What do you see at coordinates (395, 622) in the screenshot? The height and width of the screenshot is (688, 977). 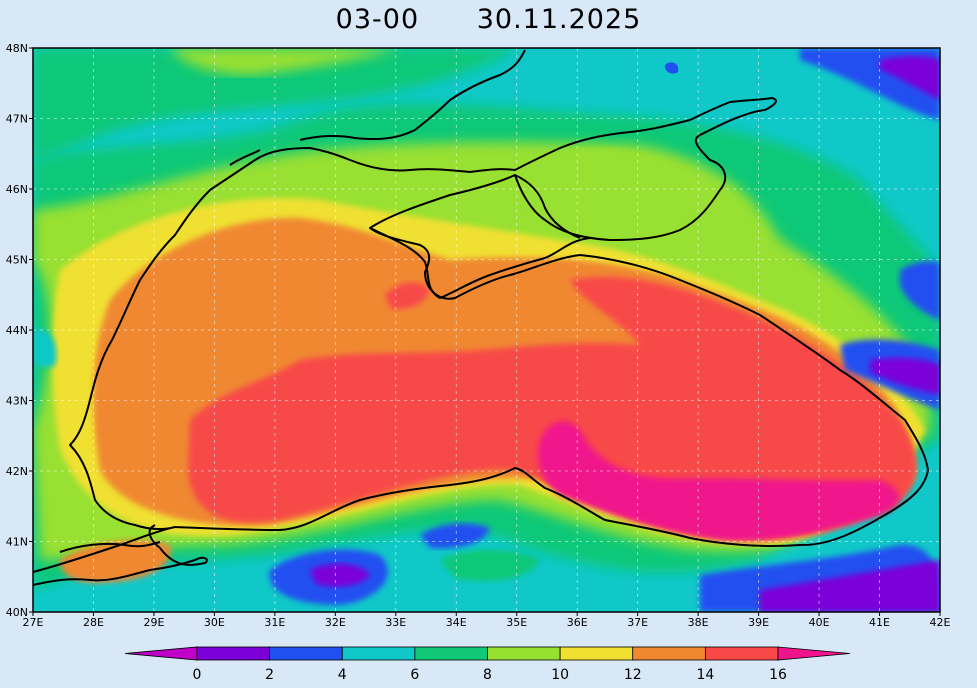 I see `lon-tick-label: 33E` at bounding box center [395, 622].